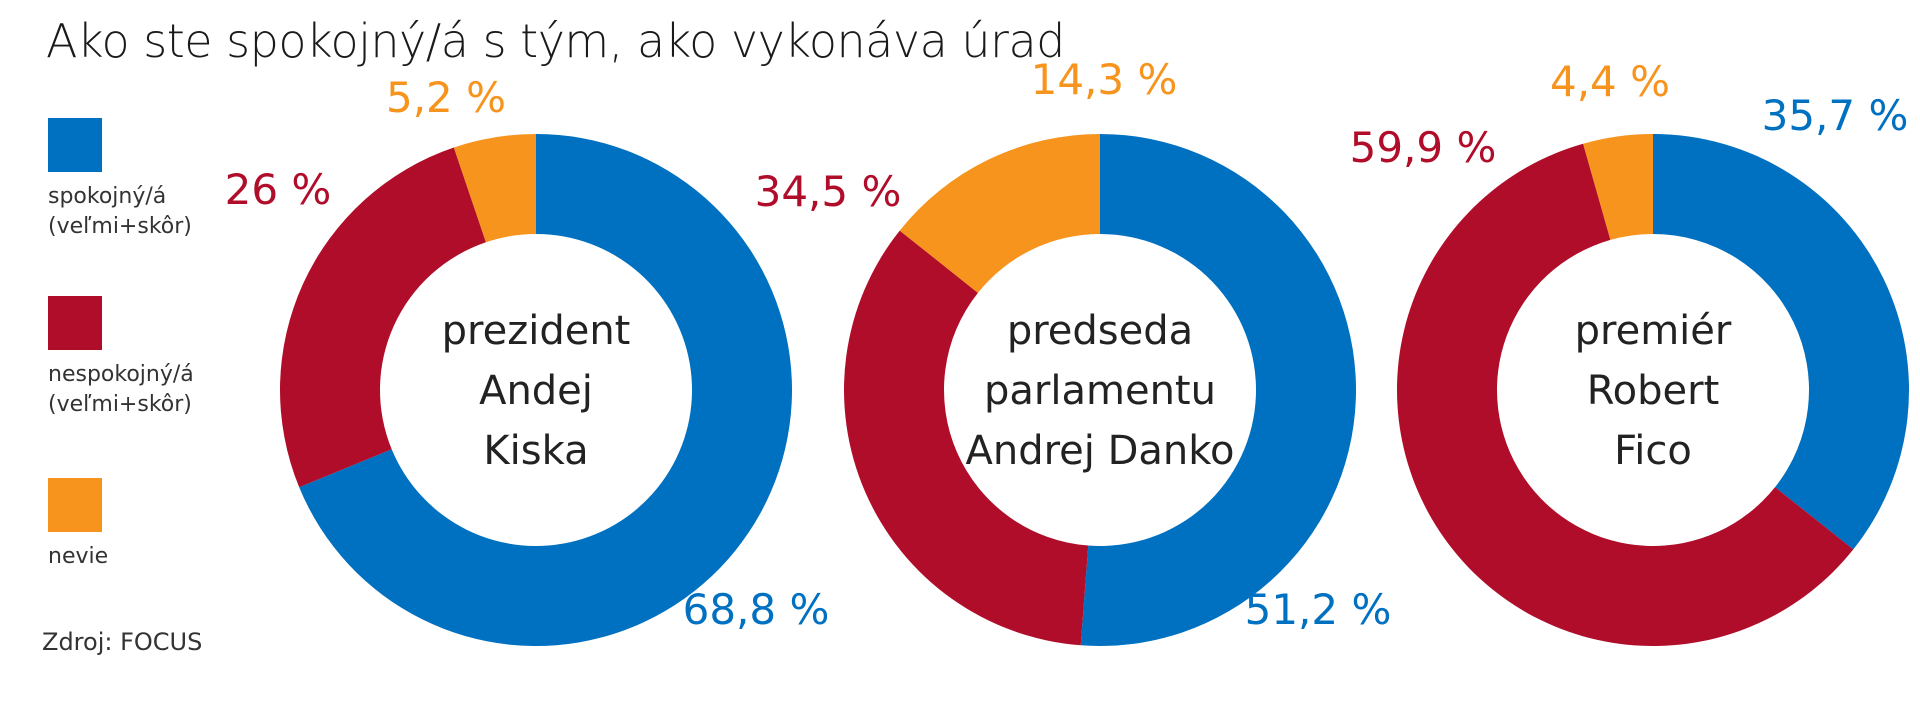 Image resolution: width=1920 pixels, height=701 pixels. I want to click on slice-label-dissatisfied-1: 26 %, so click(278, 189).